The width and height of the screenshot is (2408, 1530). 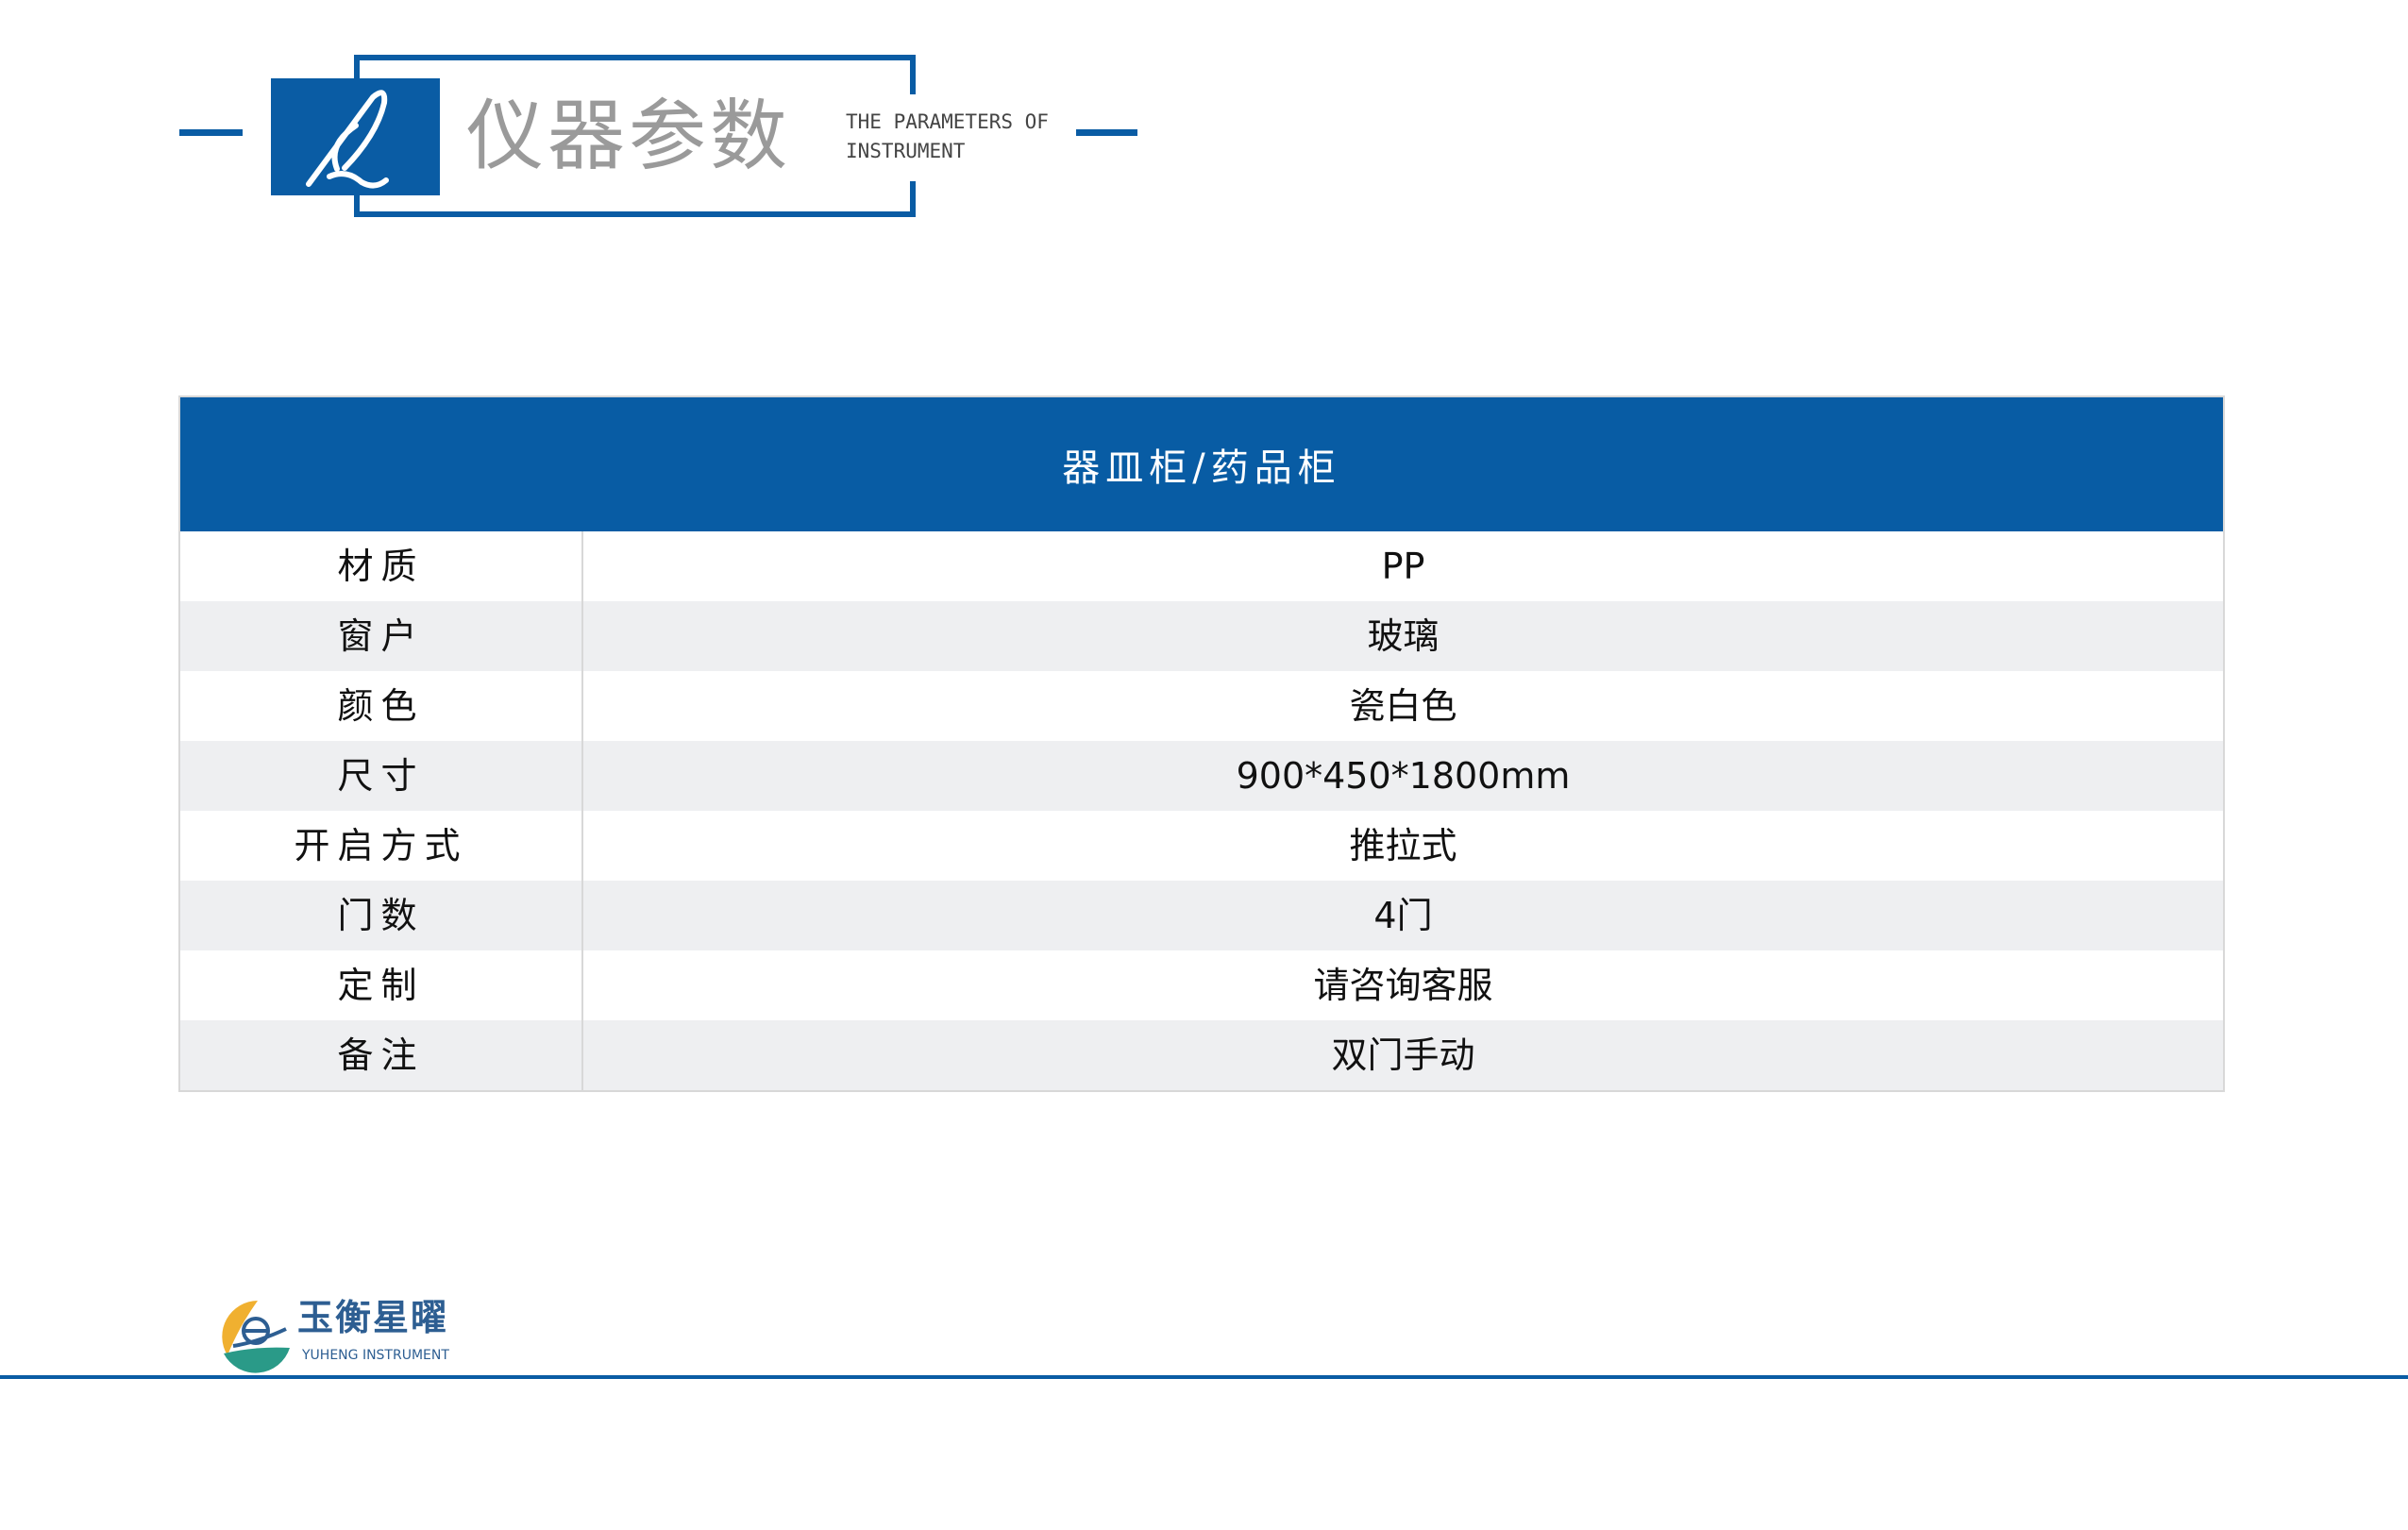 What do you see at coordinates (211, 132) in the screenshot?
I see `left-dash` at bounding box center [211, 132].